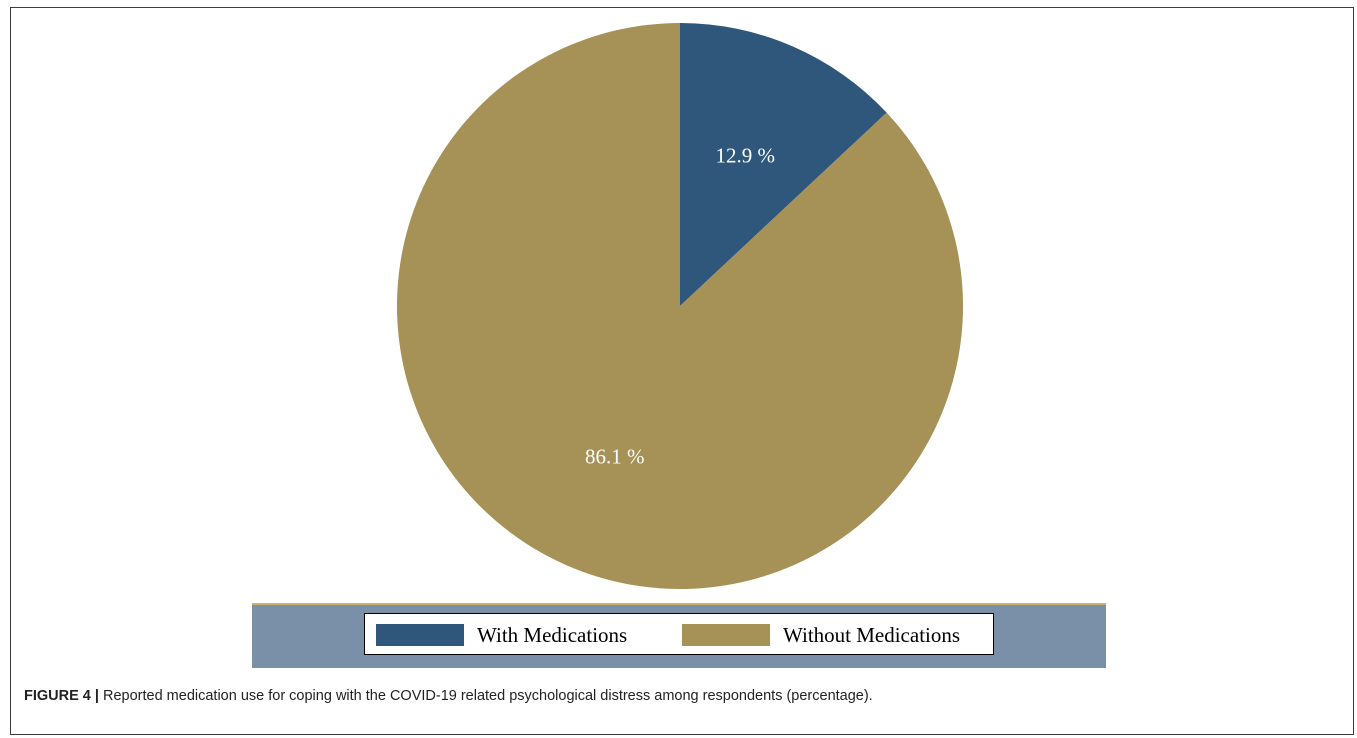 The height and width of the screenshot is (738, 1357). What do you see at coordinates (615, 457) in the screenshot?
I see `slice-label-without-medications: 86.1 %` at bounding box center [615, 457].